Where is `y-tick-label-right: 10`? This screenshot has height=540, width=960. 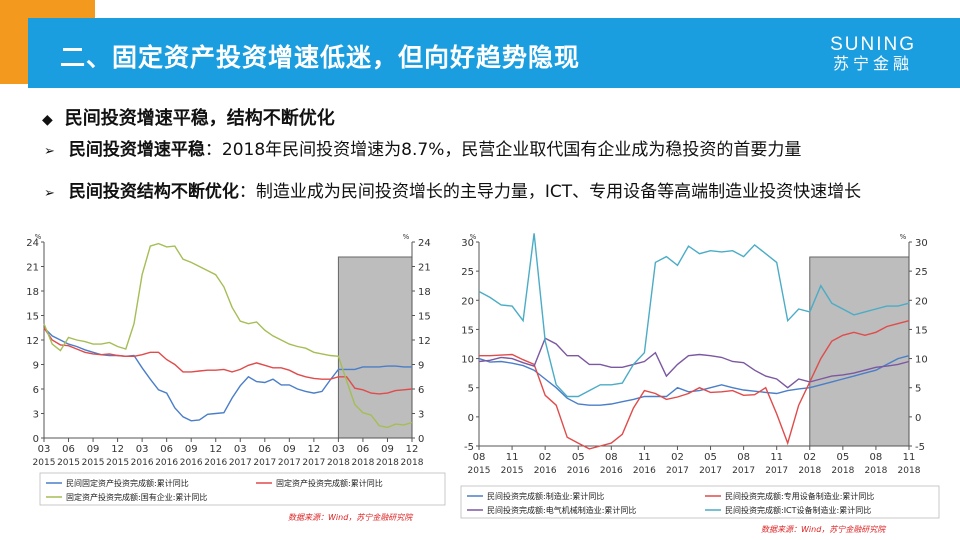 y-tick-label-right: 10 is located at coordinates (921, 360).